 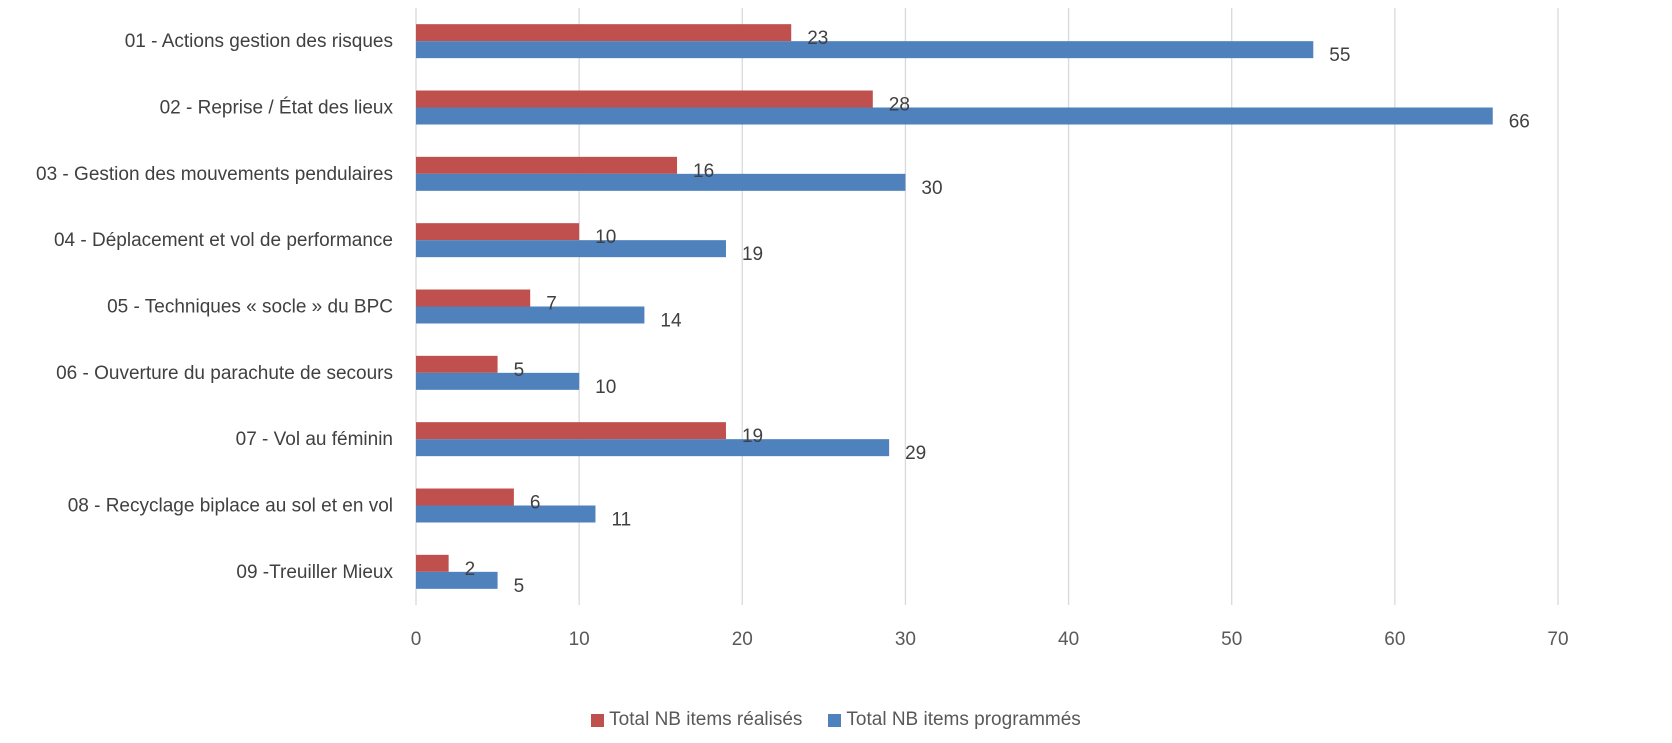 What do you see at coordinates (605, 387) in the screenshot?
I see `data-label-programmes: 10` at bounding box center [605, 387].